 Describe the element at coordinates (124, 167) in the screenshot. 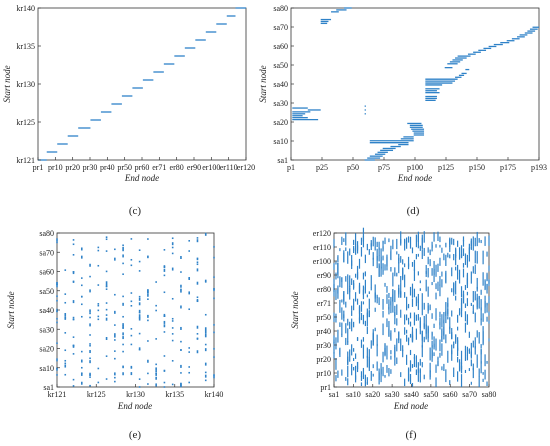

I see `x-tick-label: pr50` at that location.